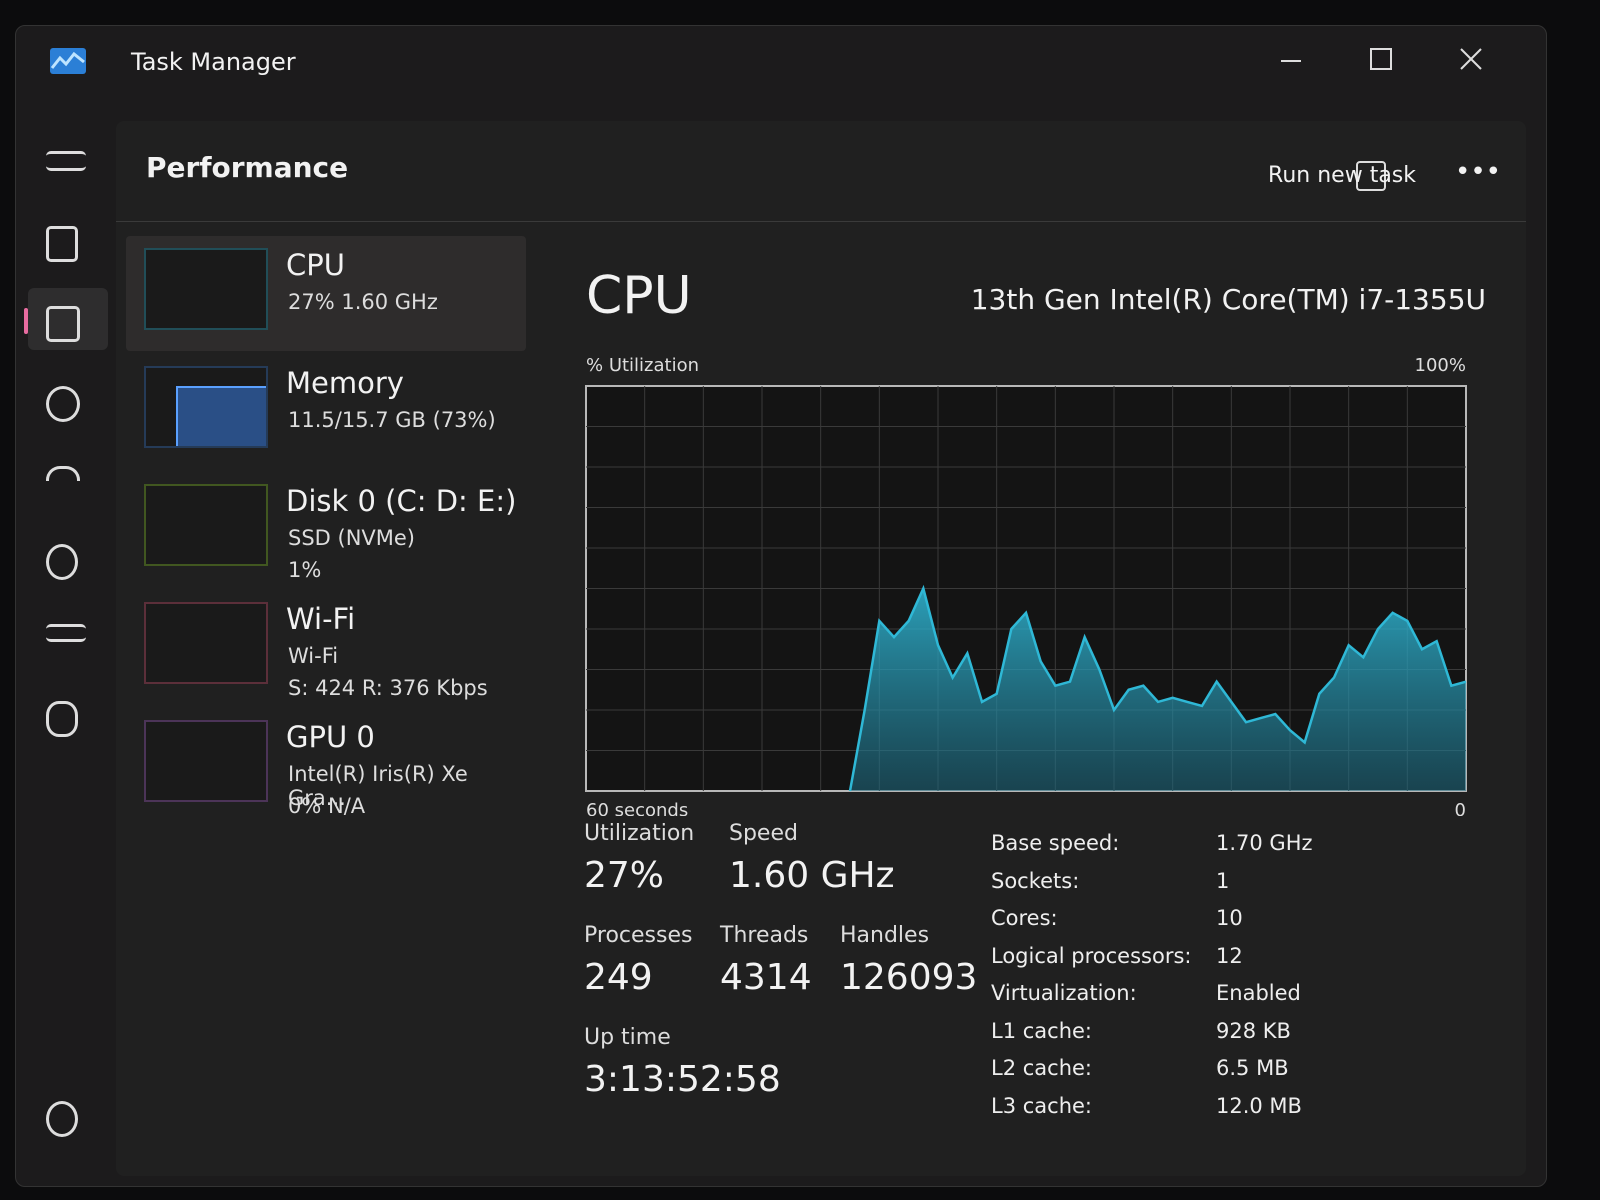 The image size is (1600, 1200). Describe the element at coordinates (345, 383) in the screenshot. I see `device-name: Memory` at that location.